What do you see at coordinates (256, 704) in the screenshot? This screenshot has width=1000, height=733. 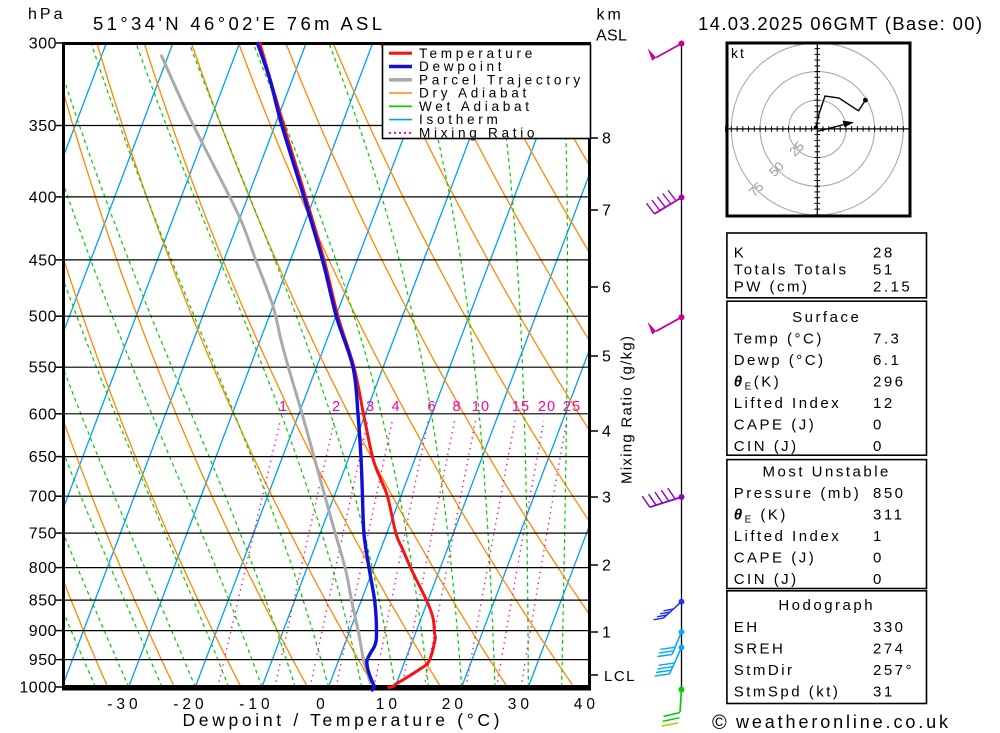 I see `svg-text: -10` at bounding box center [256, 704].